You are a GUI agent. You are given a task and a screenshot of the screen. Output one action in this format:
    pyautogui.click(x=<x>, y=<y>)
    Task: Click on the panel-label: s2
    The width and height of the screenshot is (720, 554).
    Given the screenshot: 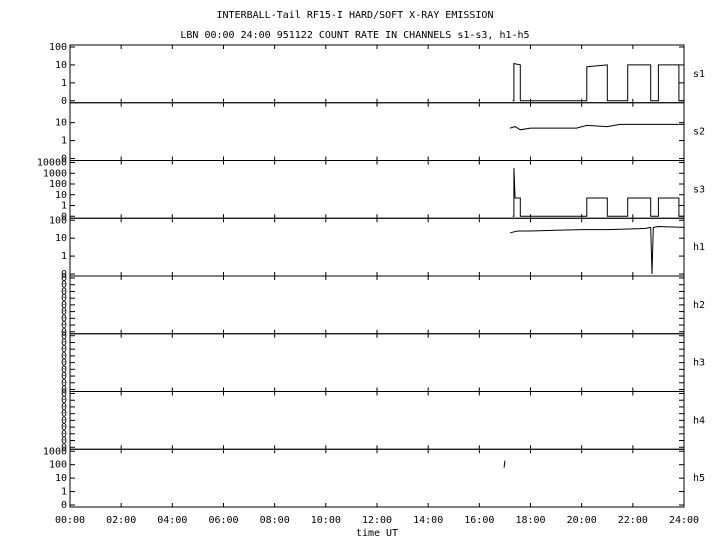 What is the action you would take?
    pyautogui.click(x=699, y=132)
    